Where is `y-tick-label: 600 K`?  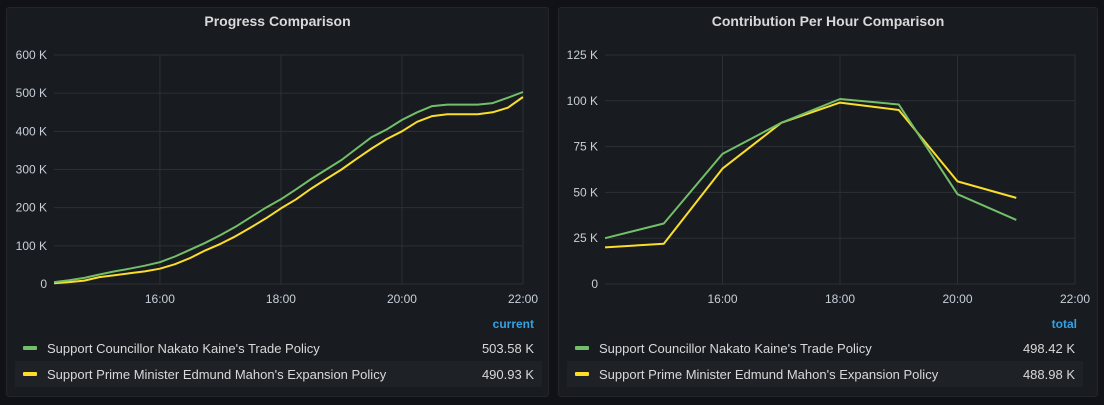 y-tick-label: 600 K is located at coordinates (31, 55).